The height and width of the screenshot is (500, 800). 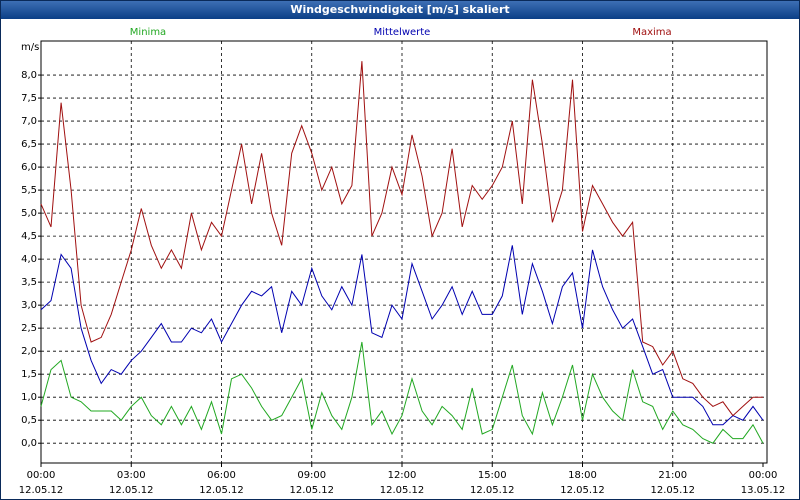 I want to click on y-tick-label: 0,5, so click(x=29, y=420).